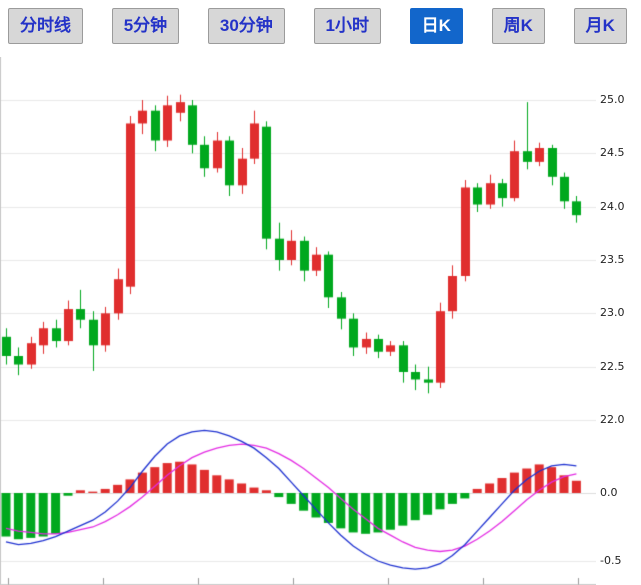 This screenshot has width=641, height=585. What do you see at coordinates (600, 26) in the screenshot?
I see `tab-month-k: 月K` at bounding box center [600, 26].